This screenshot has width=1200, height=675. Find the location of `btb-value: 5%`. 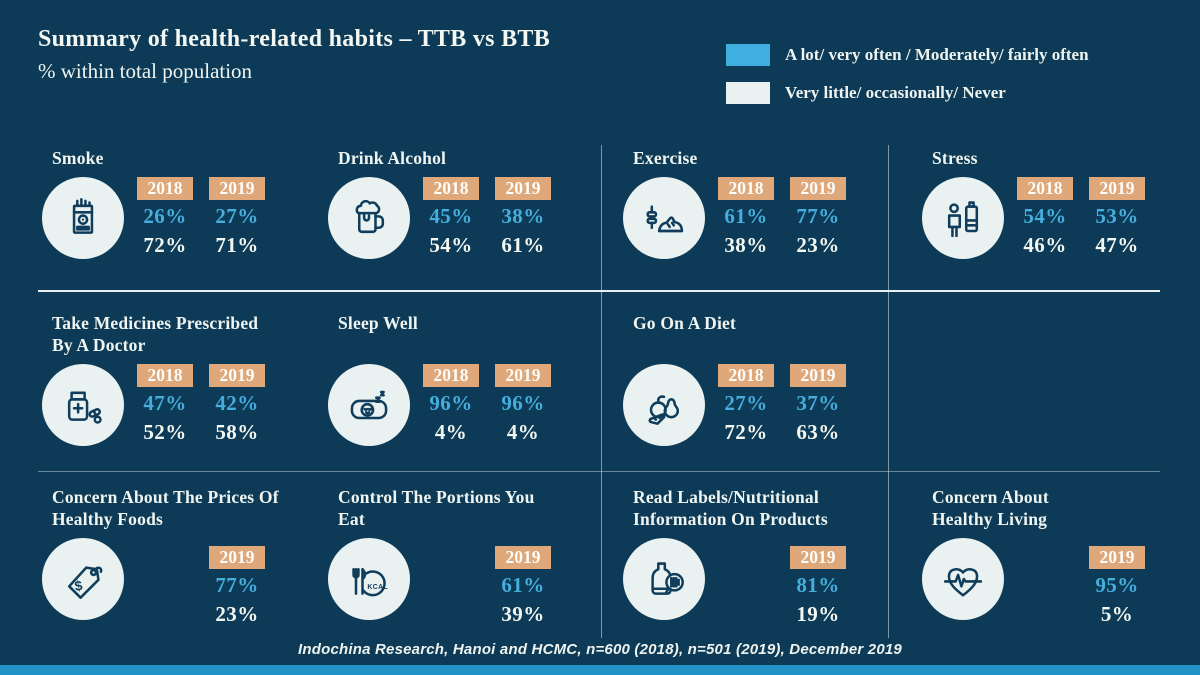

btb-value: 5% is located at coordinates (1117, 614).